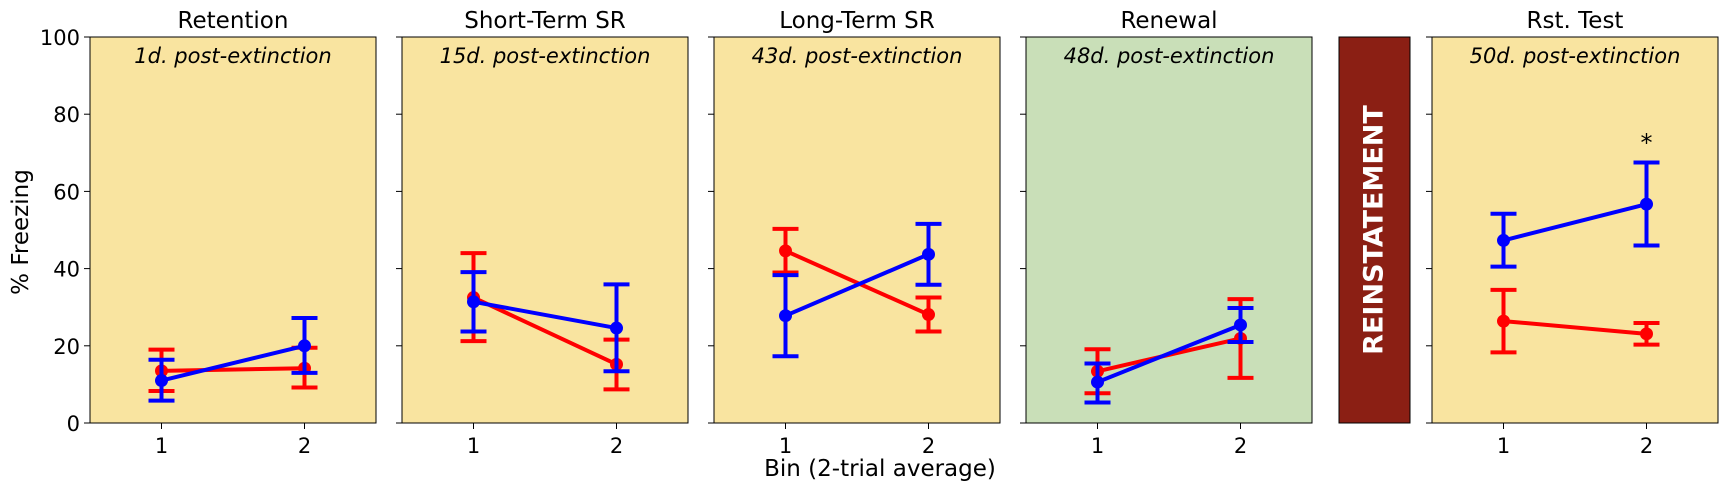  I want to click on panel-annotation: 48d. post-extinction, so click(1169, 56).